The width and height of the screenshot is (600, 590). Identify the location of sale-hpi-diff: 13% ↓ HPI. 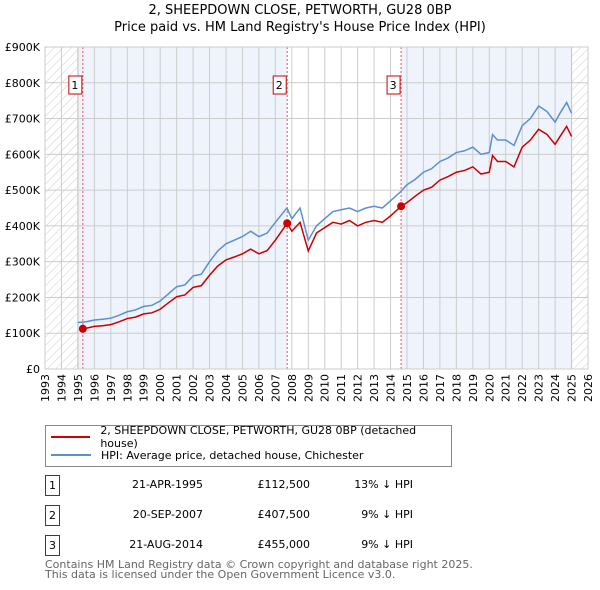
(383, 484).